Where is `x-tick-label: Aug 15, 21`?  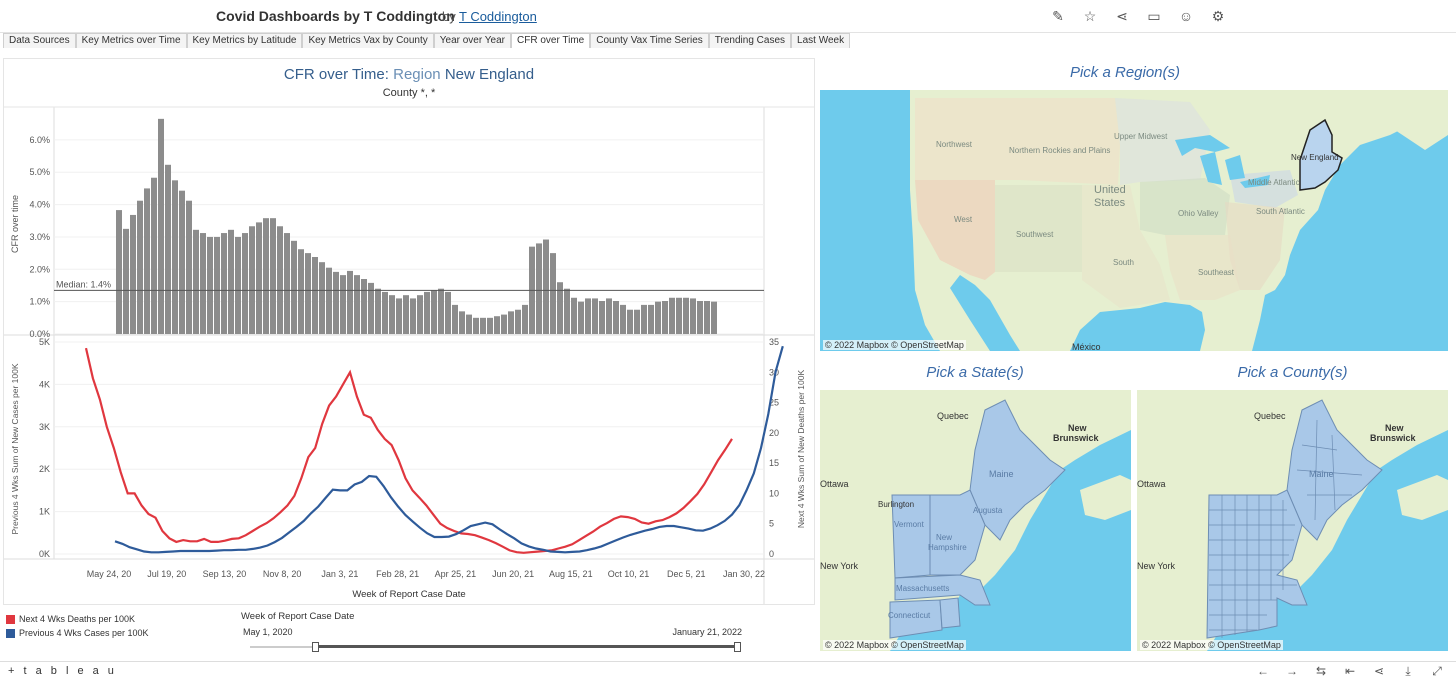 x-tick-label: Aug 15, 21 is located at coordinates (571, 574).